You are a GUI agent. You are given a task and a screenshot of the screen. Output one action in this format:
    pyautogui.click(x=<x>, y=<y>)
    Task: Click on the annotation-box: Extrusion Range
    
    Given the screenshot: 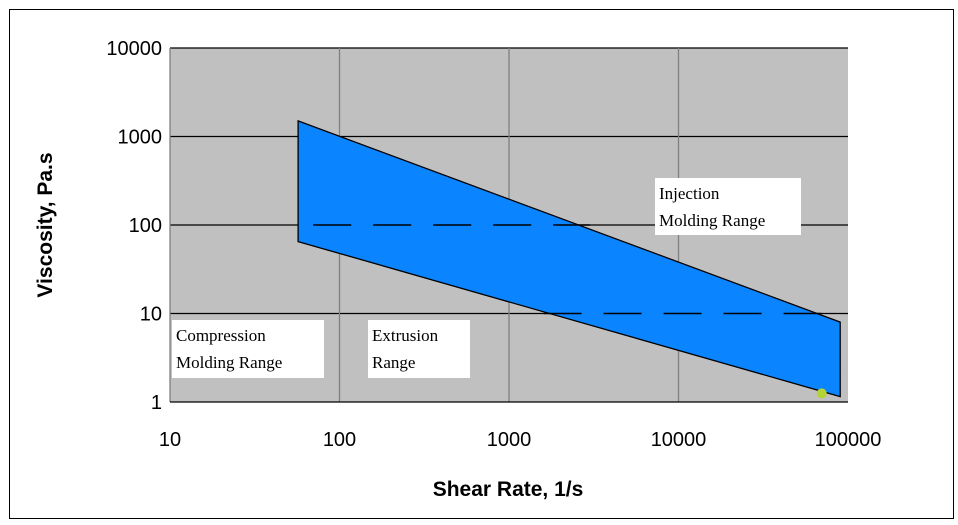 What is the action you would take?
    pyautogui.click(x=419, y=349)
    